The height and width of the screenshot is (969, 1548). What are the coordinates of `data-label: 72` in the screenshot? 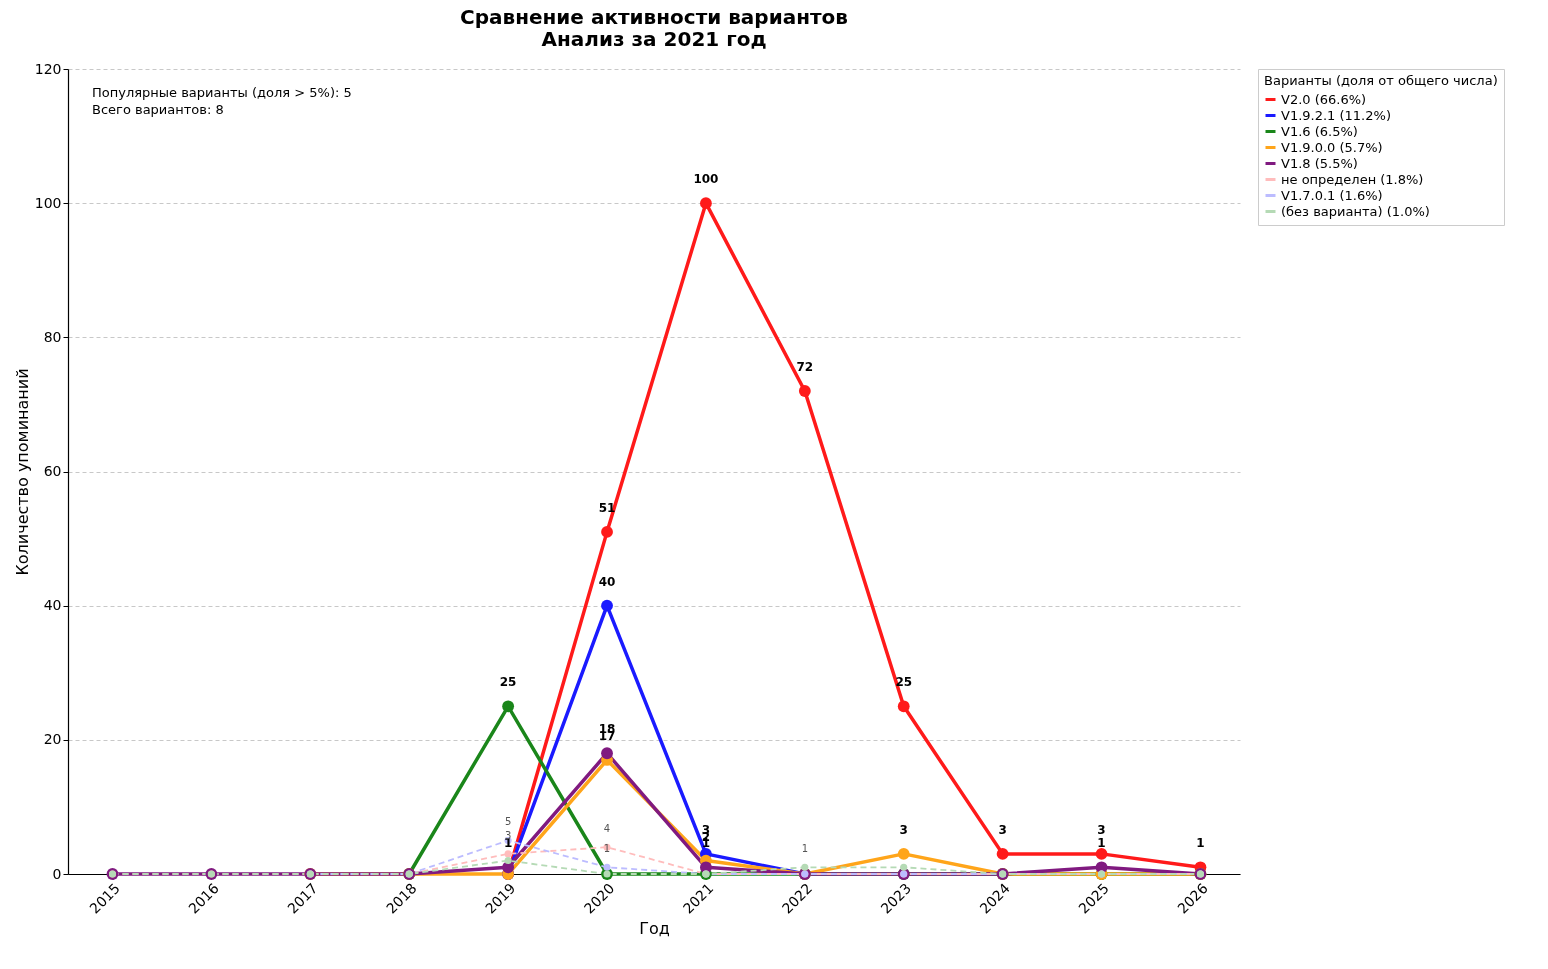 It's located at (805, 367).